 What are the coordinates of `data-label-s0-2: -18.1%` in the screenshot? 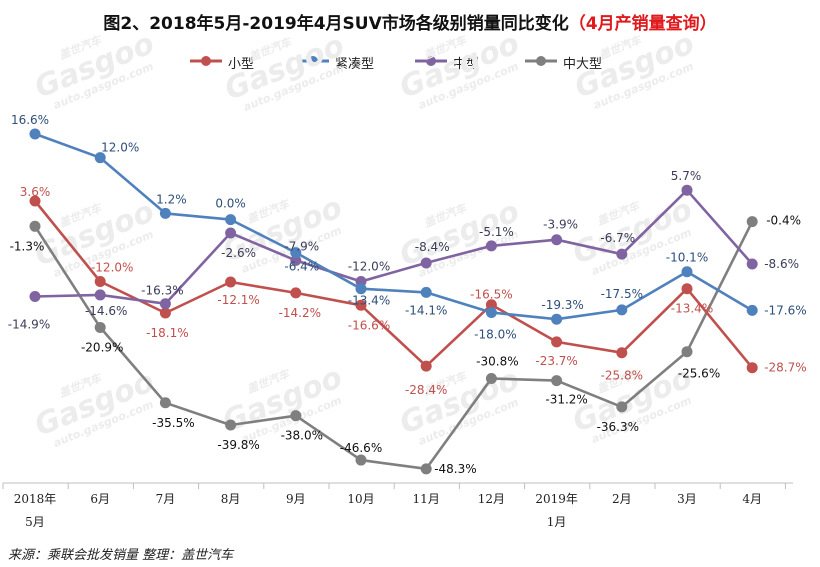 It's located at (167, 333).